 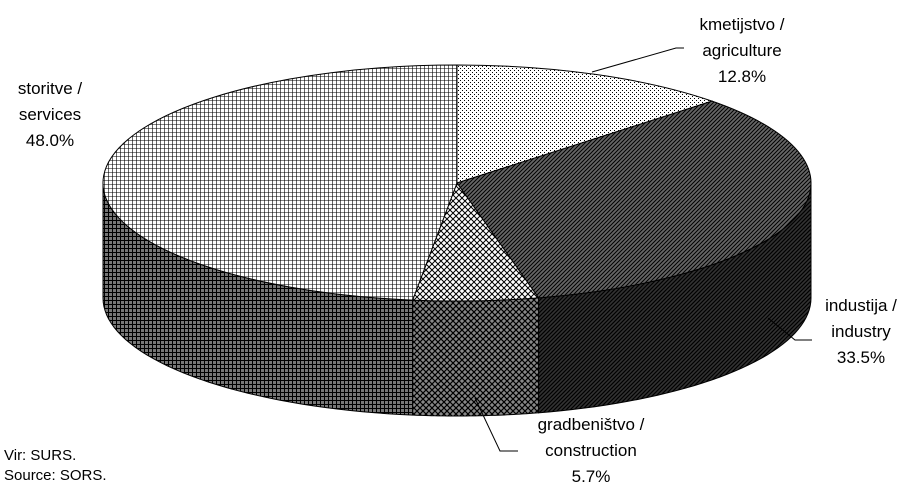 I want to click on slice-label-services-sl: storitve /, so click(x=50, y=88).